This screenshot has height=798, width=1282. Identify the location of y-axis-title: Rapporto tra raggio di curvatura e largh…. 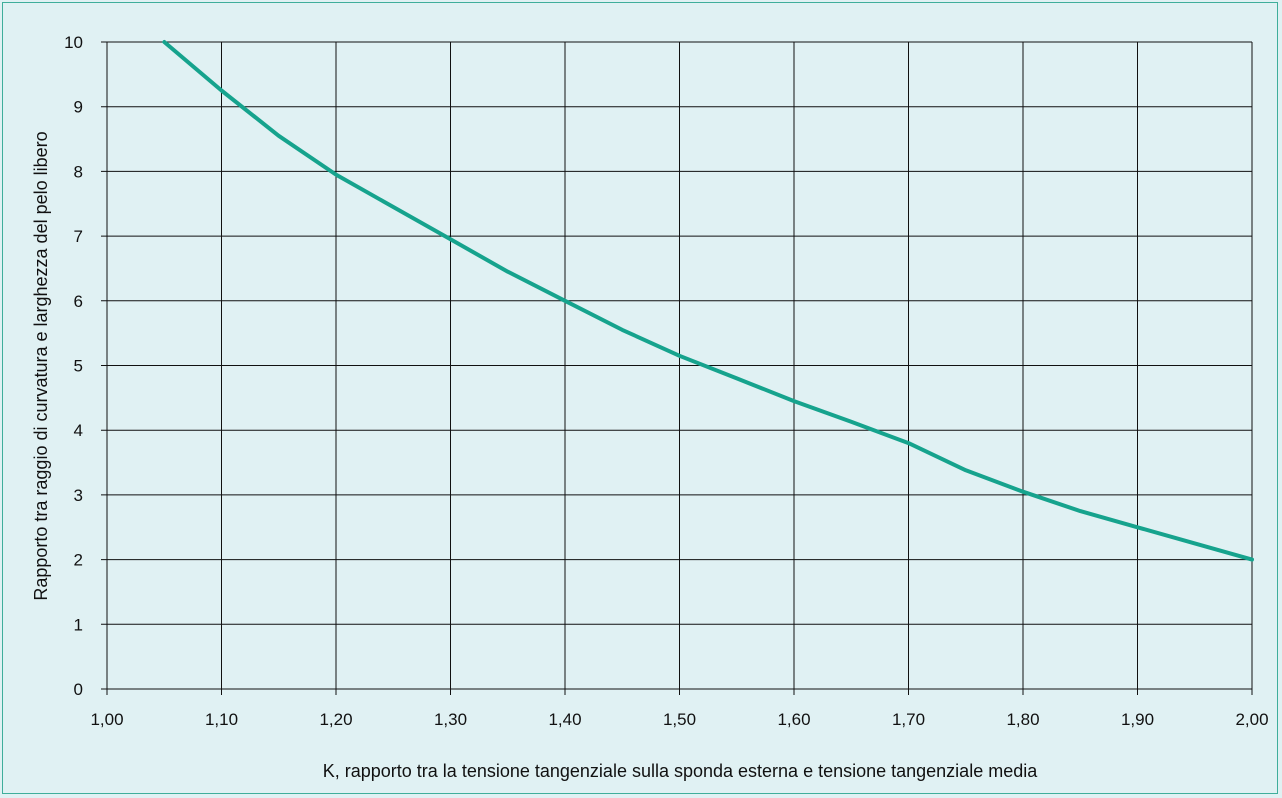
(41, 365).